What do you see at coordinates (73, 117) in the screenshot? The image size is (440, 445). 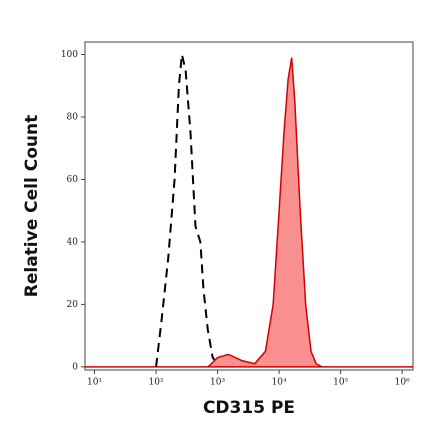 I see `y-tick-label: 80` at bounding box center [73, 117].